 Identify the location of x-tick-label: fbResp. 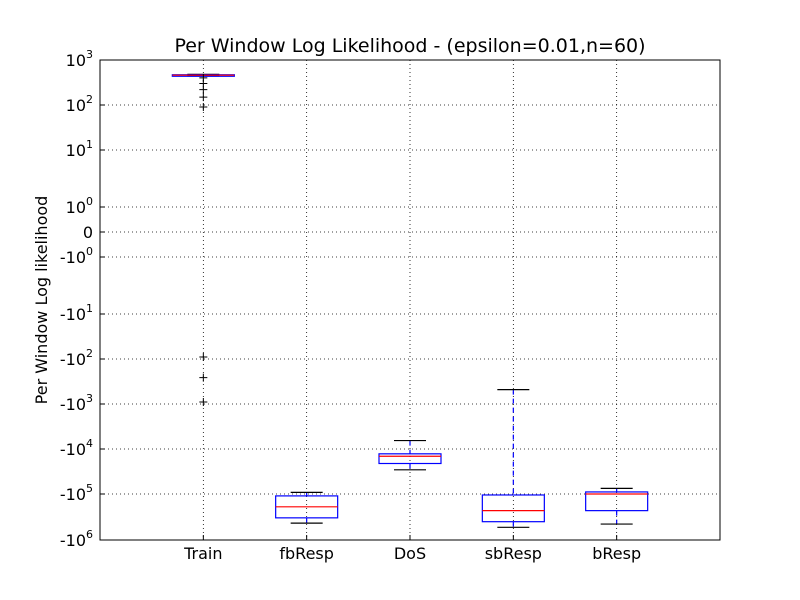
(306, 553).